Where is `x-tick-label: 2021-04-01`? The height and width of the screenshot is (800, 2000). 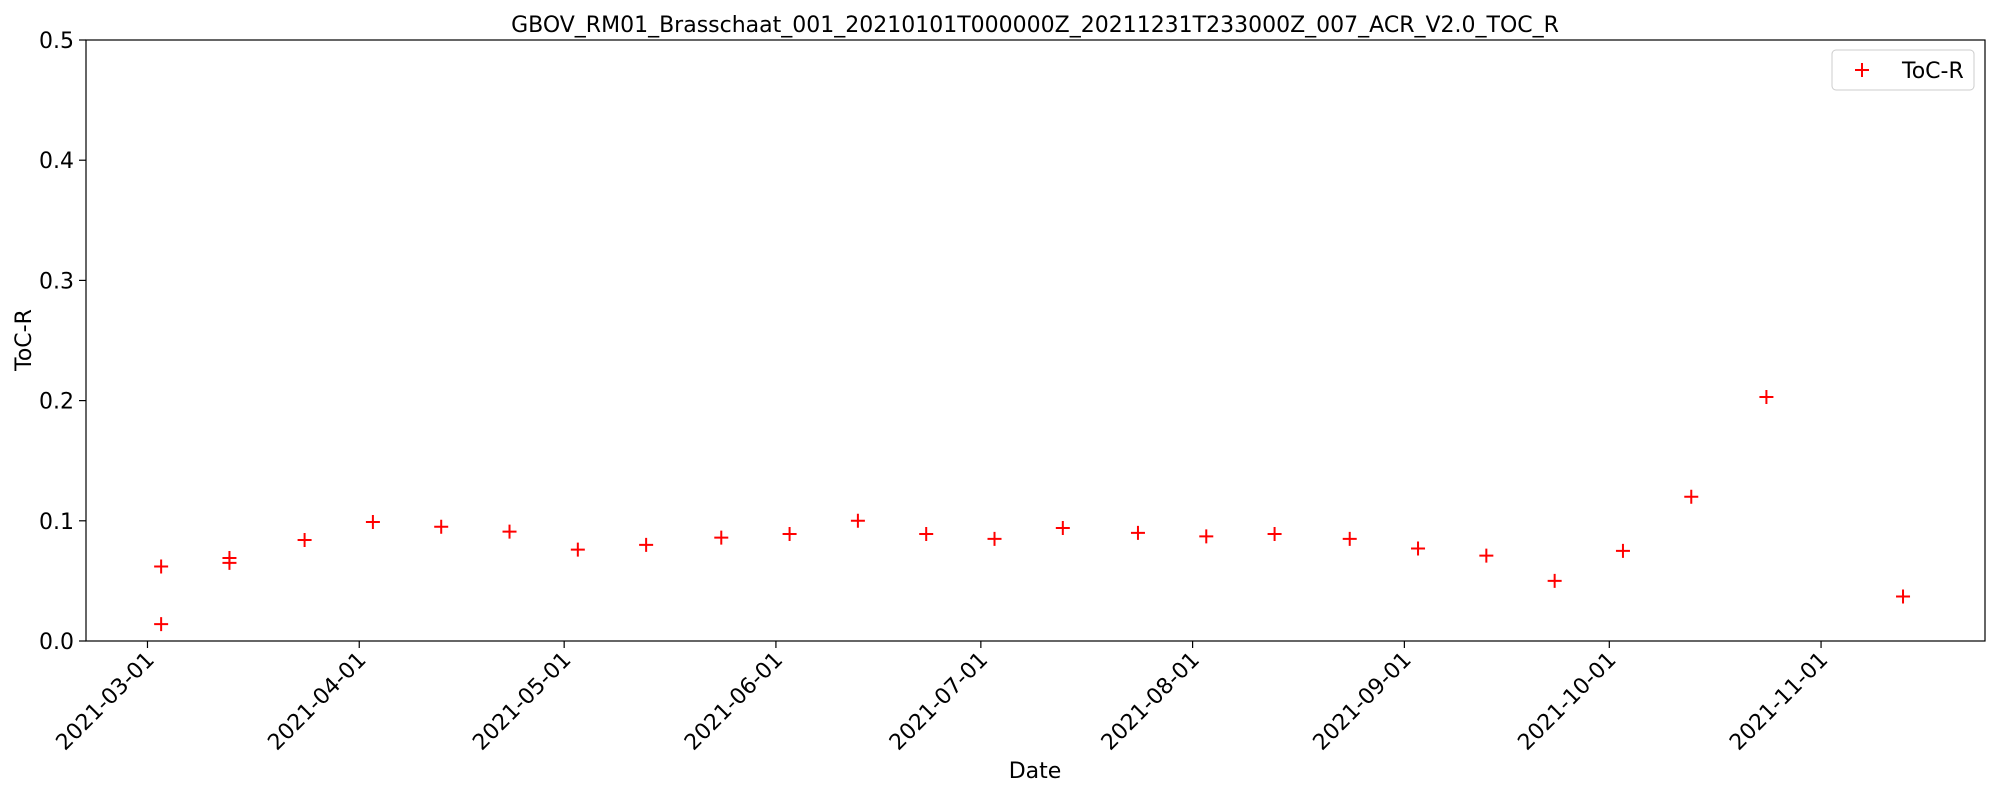 x-tick-label: 2021-04-01 is located at coordinates (317, 702).